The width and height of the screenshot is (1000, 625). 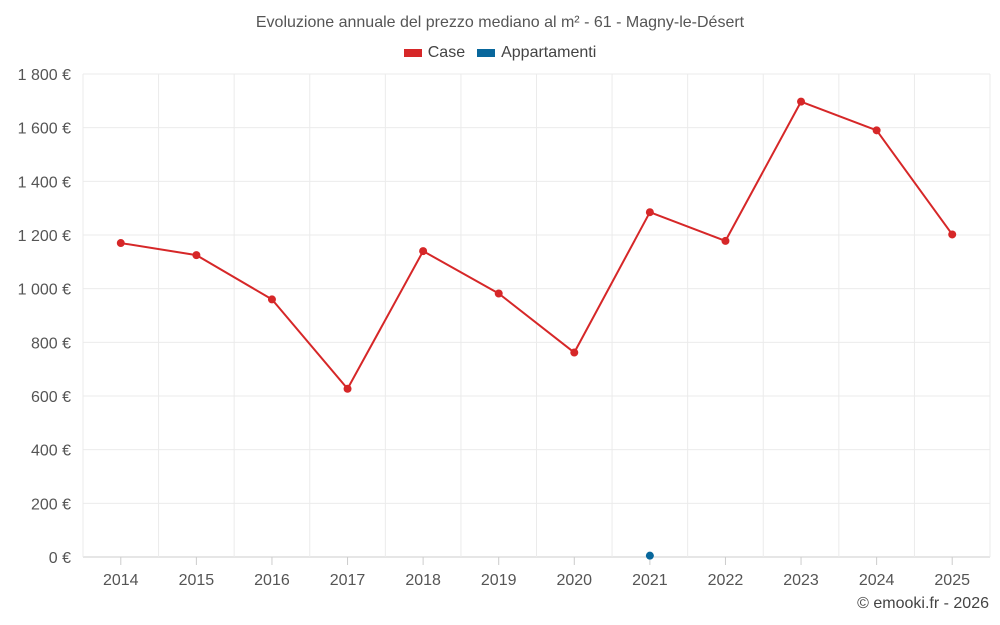 I want to click on legend-item-case: Case, so click(x=434, y=53).